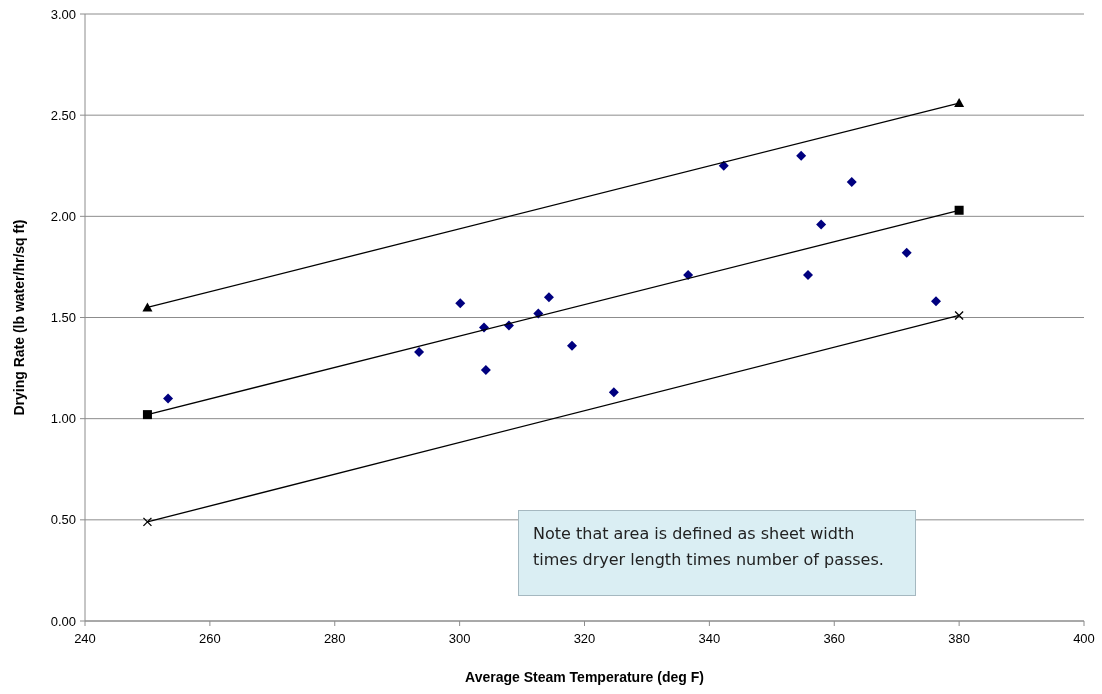 Image resolution: width=1102 pixels, height=694 pixels. Describe the element at coordinates (709, 638) in the screenshot. I see `x-tick-label: 340` at that location.